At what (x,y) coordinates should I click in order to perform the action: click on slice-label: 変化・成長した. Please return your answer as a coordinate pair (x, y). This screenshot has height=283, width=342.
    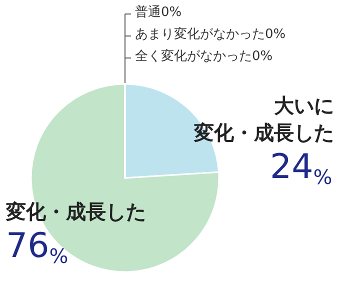
    Looking at the image, I should click on (75, 212).